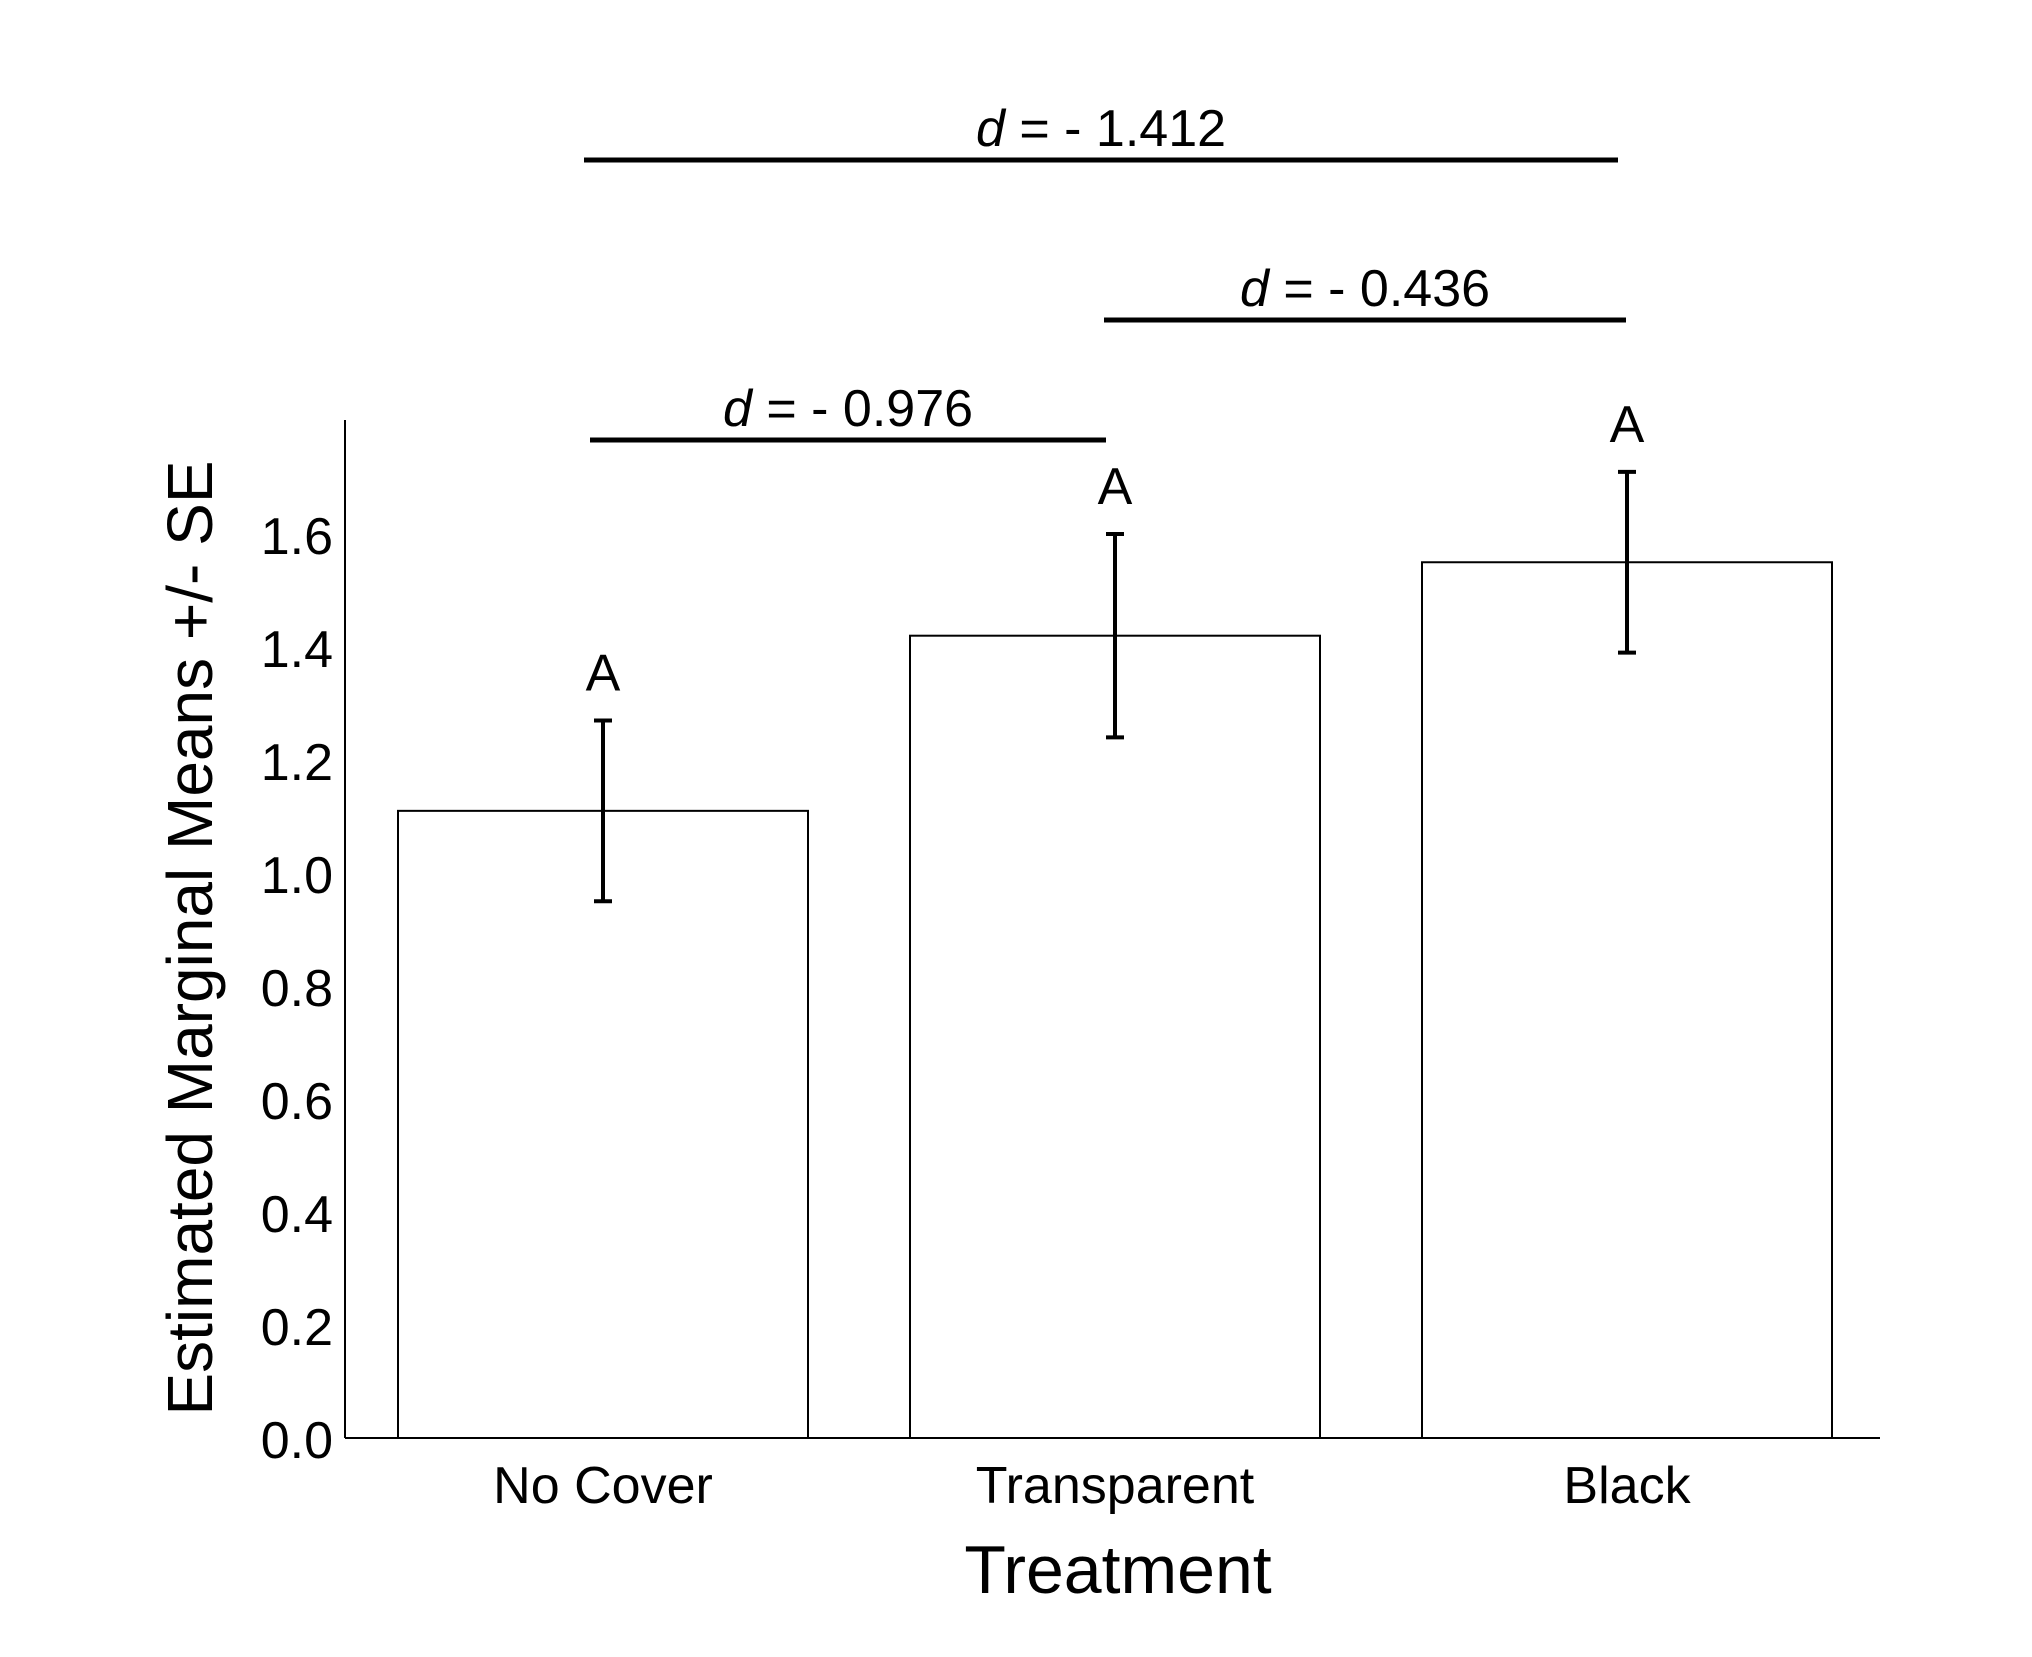  What do you see at coordinates (190, 937) in the screenshot?
I see `y-axis-label: Estimated Marginal Means +/- SE` at bounding box center [190, 937].